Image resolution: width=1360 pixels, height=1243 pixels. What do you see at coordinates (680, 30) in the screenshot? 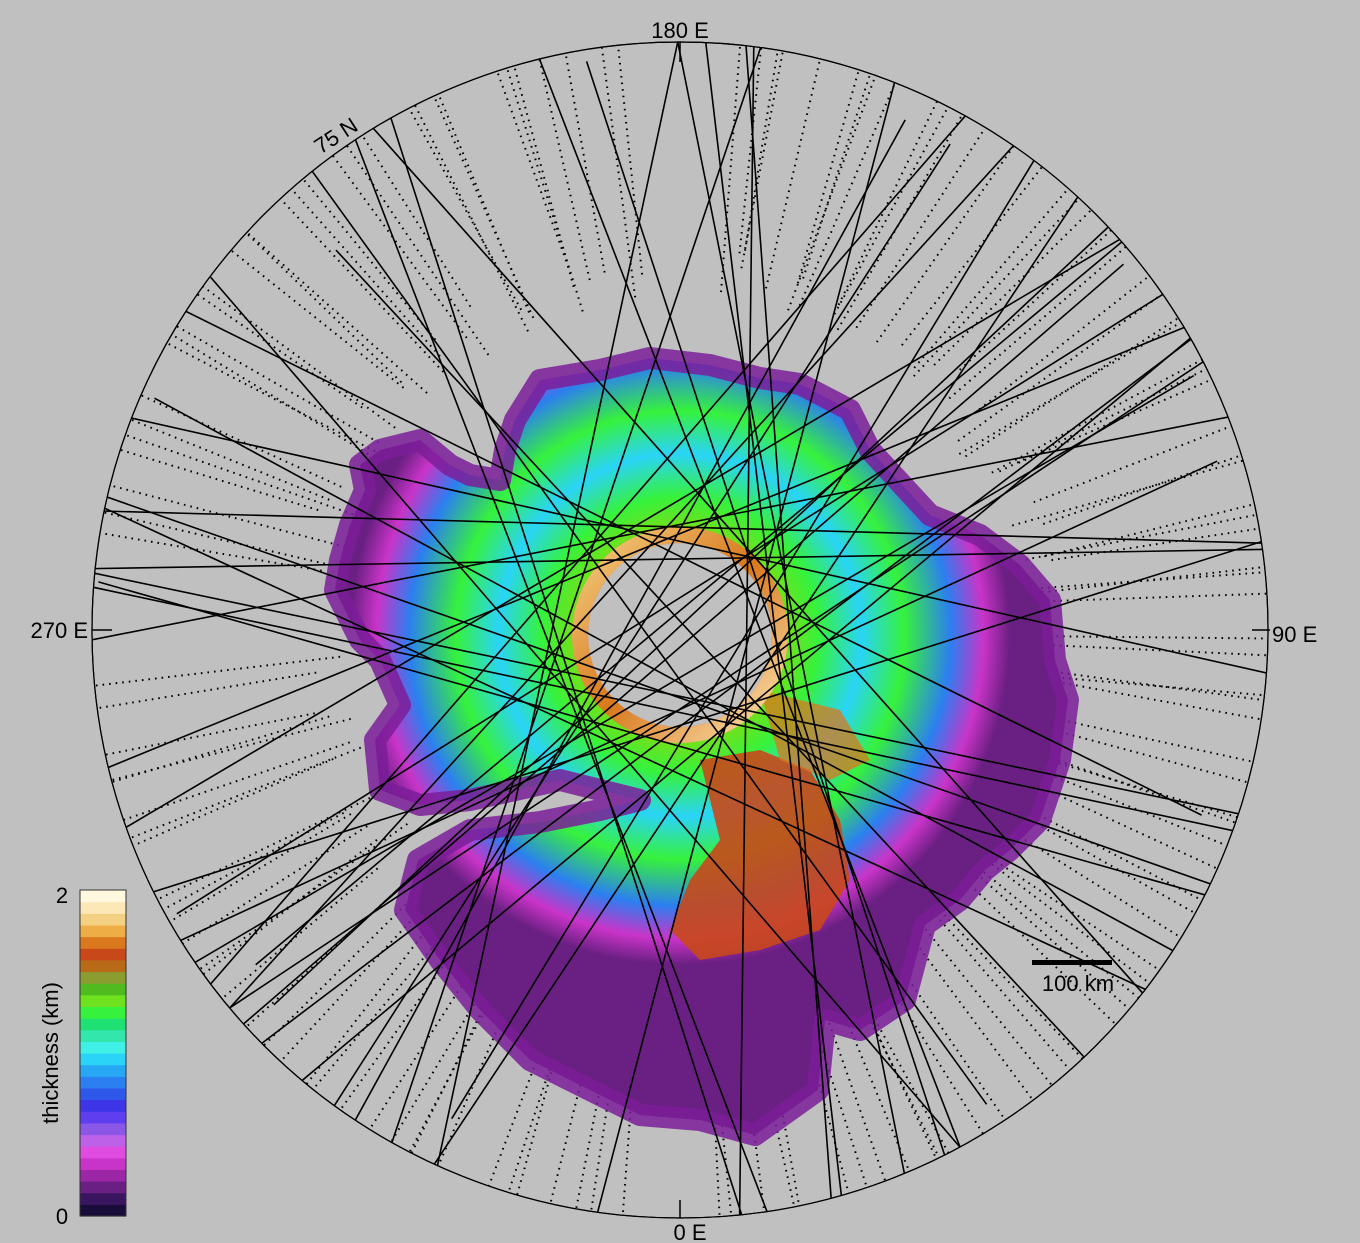
I see `lon-label-180e: 180 E` at bounding box center [680, 30].